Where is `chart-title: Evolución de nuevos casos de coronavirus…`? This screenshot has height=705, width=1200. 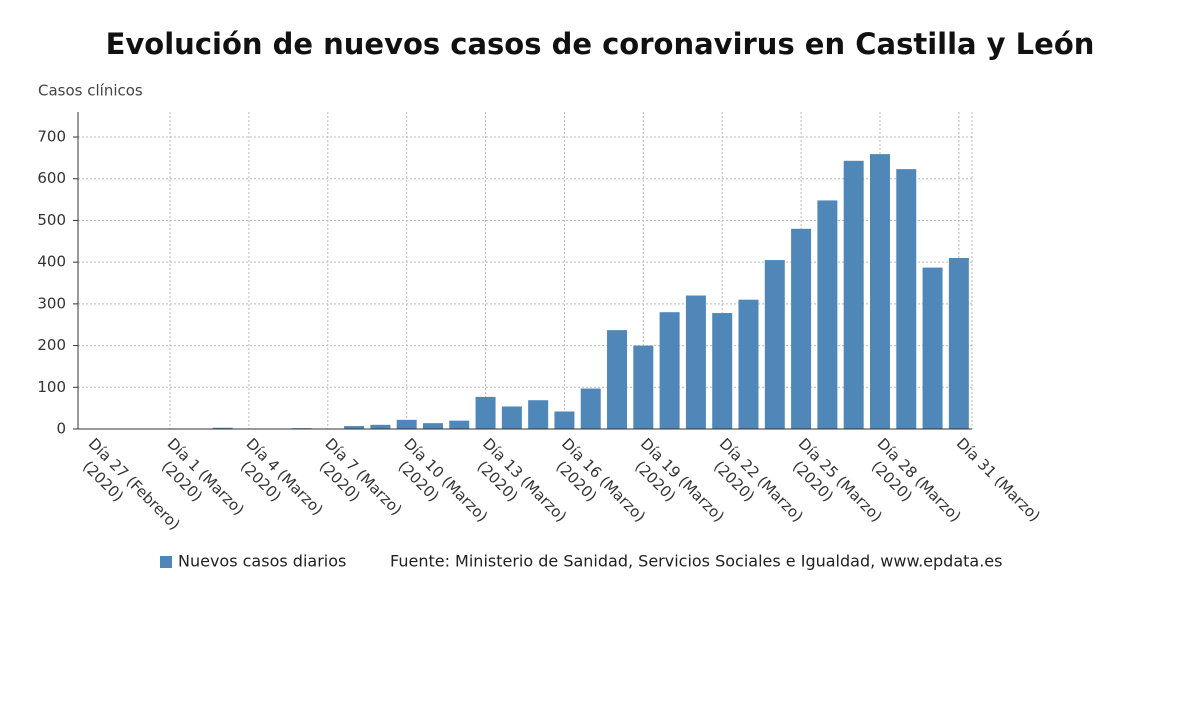 chart-title: Evolución de nuevos casos de coronavirus… is located at coordinates (600, 44).